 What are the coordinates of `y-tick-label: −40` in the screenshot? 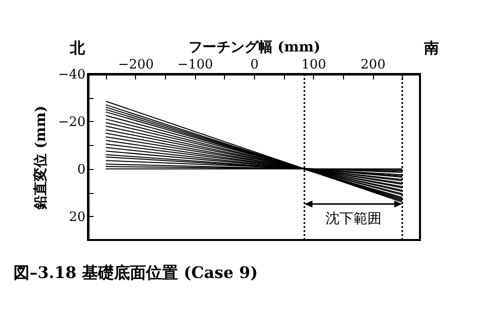 It's located at (72, 75).